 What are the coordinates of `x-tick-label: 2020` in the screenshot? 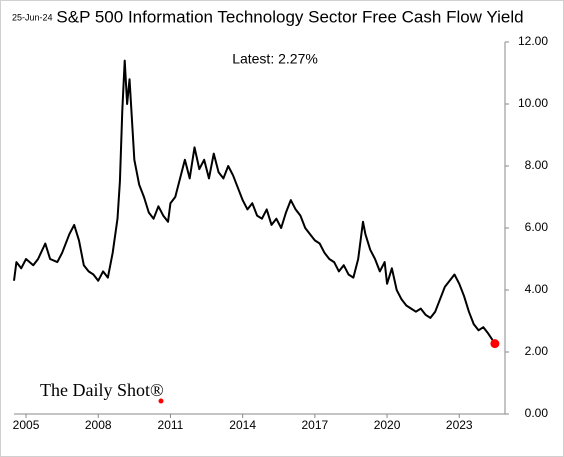 It's located at (387, 425).